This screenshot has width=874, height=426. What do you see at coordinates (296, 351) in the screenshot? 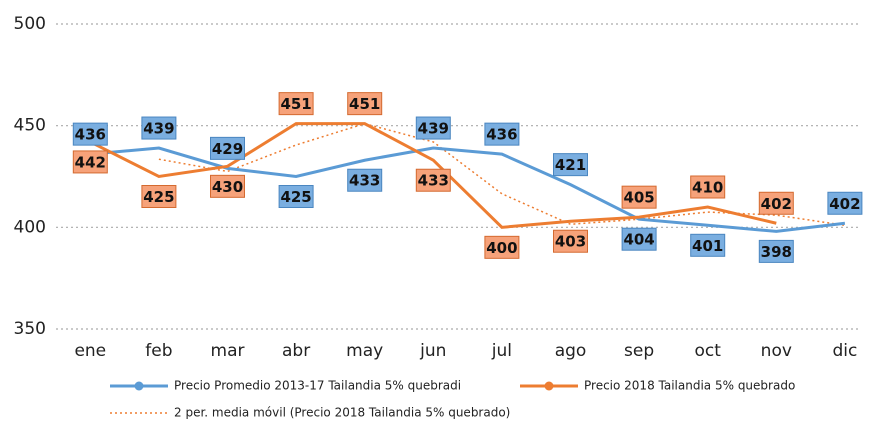
I see `x-tick-label: abr` at bounding box center [296, 351].